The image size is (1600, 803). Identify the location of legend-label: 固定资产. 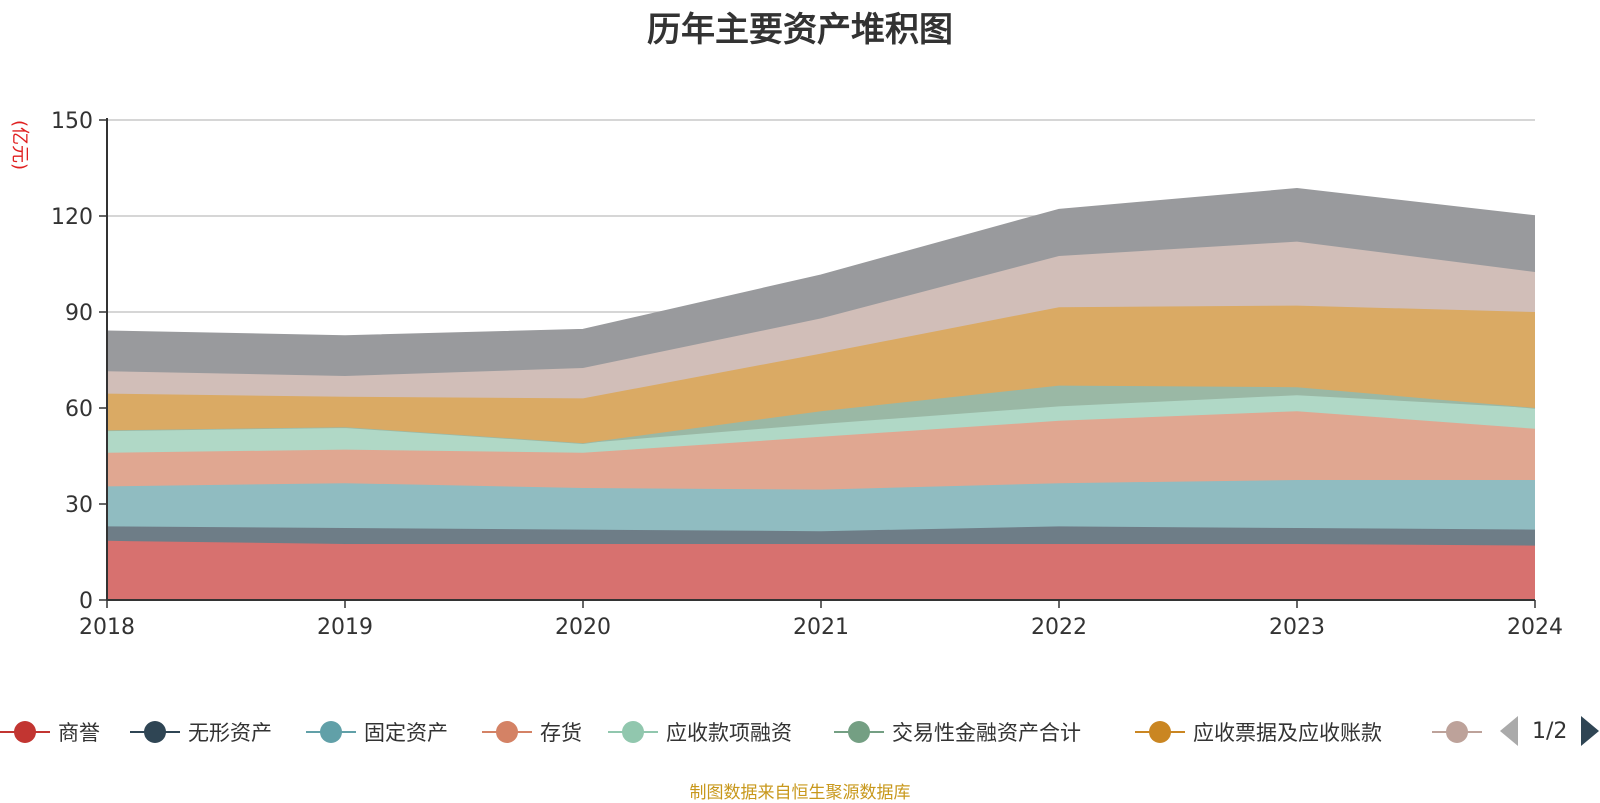
(406, 733).